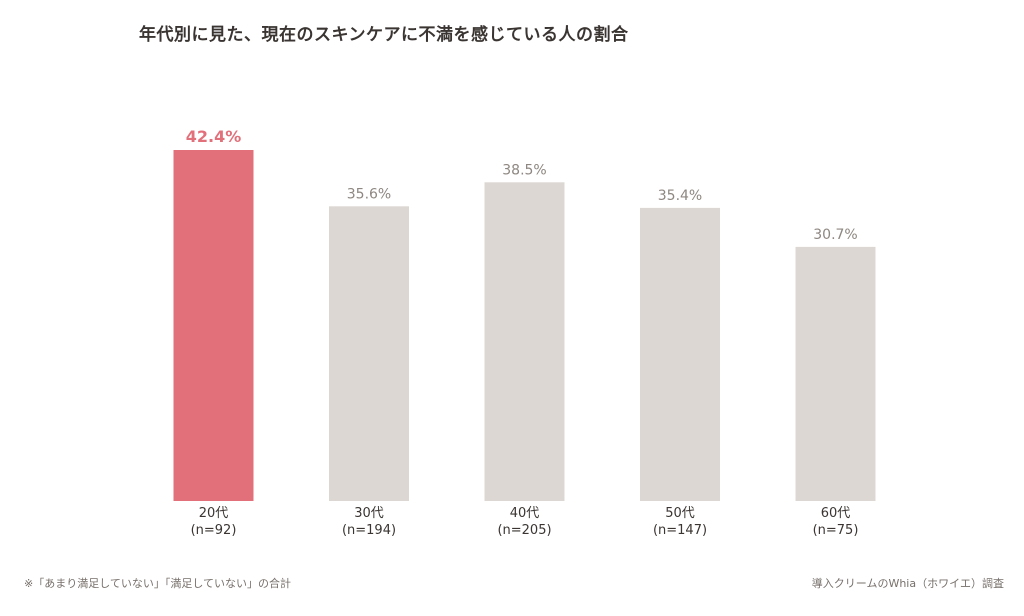 Image resolution: width=1024 pixels, height=616 pixels. What do you see at coordinates (680, 196) in the screenshot?
I see `value-label-4: 35.4%` at bounding box center [680, 196].